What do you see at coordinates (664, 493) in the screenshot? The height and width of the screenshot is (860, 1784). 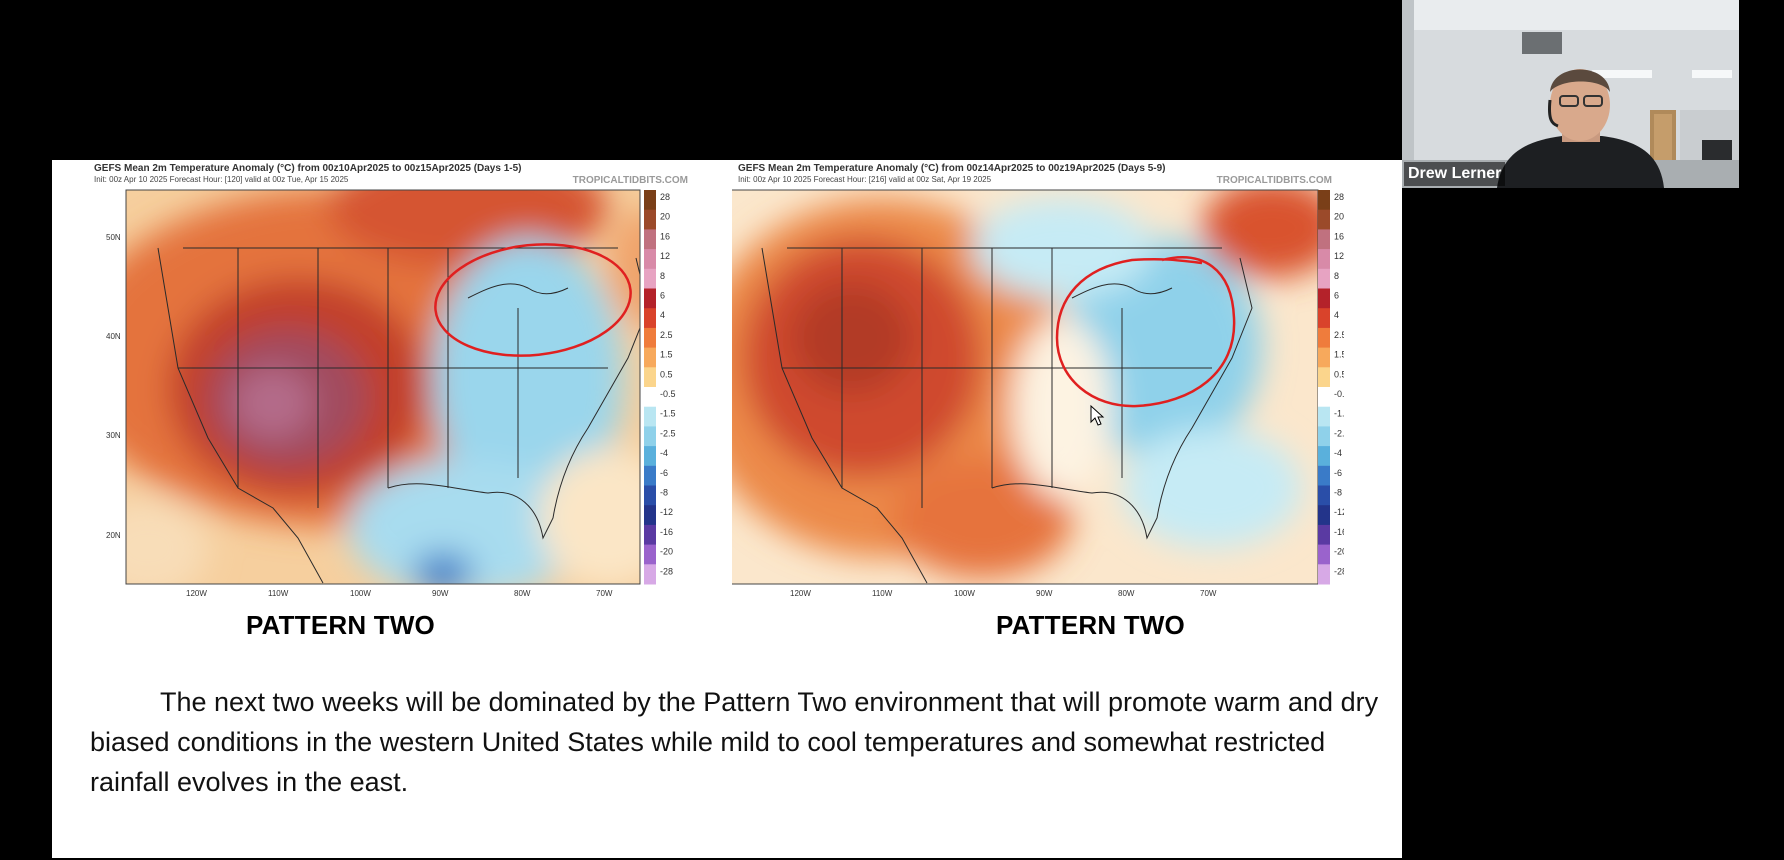 I see `colorbar-label: -8` at bounding box center [664, 493].